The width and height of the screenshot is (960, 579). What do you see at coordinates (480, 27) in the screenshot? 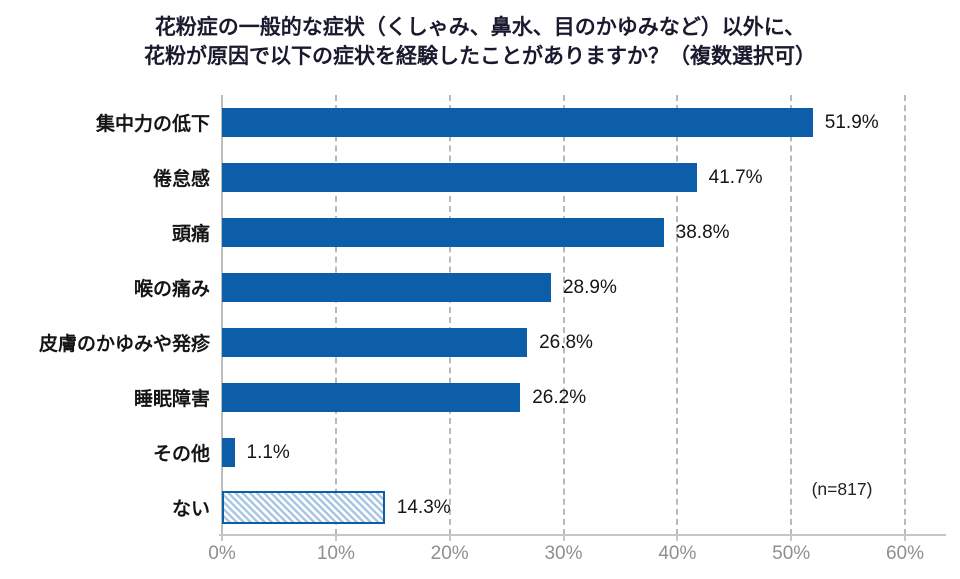
I see `chart-title-line1: 花粉症の一般的な症状（くしゃみ、鼻水、目のかゆみなど）以外に、` at bounding box center [480, 27].